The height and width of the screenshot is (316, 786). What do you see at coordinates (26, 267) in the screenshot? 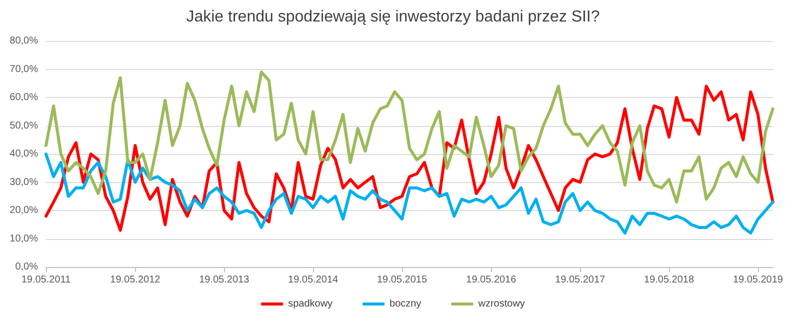
I see `y-tick-label: 0,0%` at bounding box center [26, 267].